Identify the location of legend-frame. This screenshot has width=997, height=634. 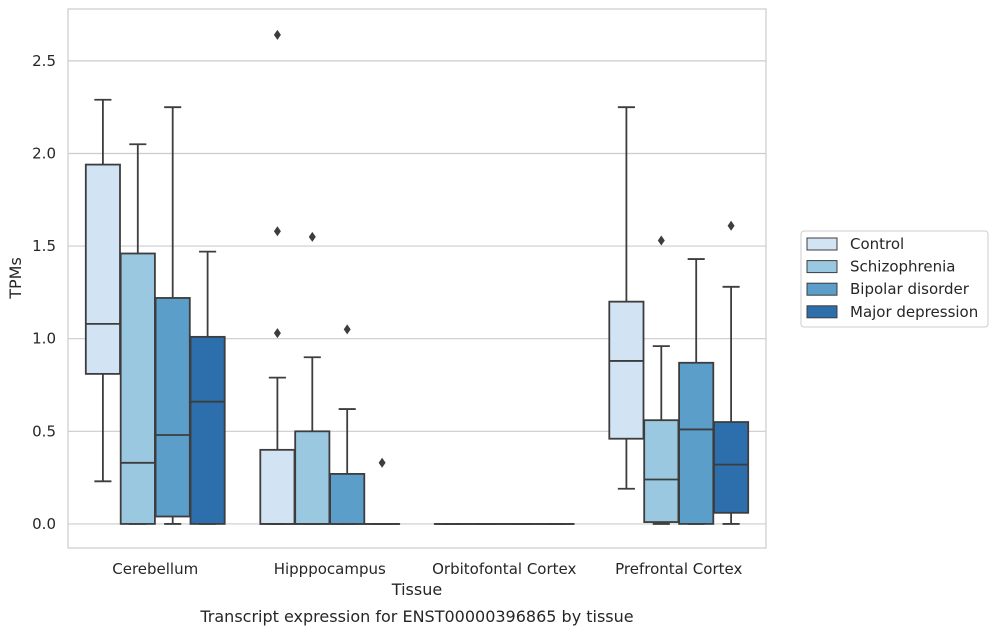
(894, 279).